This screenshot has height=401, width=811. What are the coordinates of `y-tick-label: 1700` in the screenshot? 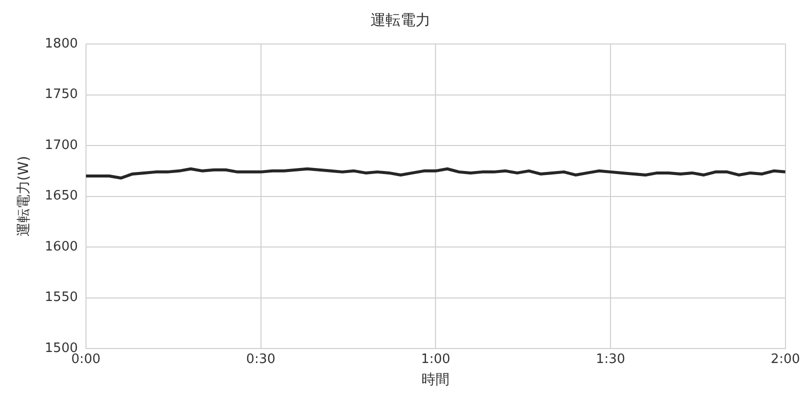 It's located at (61, 145).